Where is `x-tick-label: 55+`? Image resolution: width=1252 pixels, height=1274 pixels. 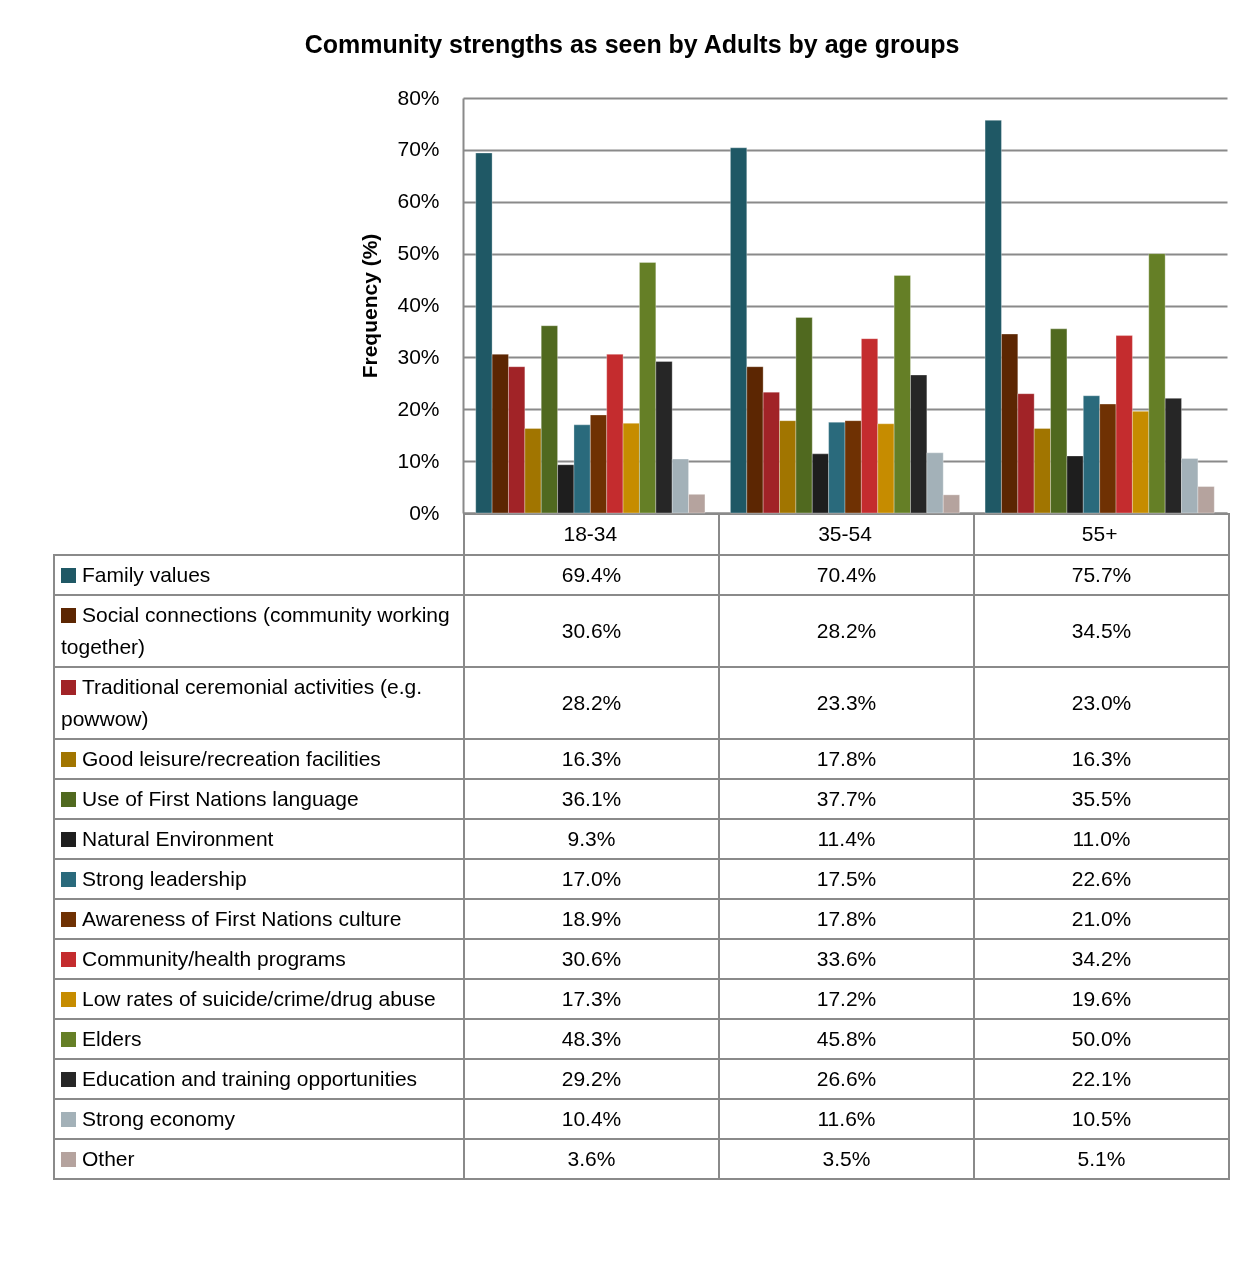 x-tick-label: 55+ is located at coordinates (1099, 533).